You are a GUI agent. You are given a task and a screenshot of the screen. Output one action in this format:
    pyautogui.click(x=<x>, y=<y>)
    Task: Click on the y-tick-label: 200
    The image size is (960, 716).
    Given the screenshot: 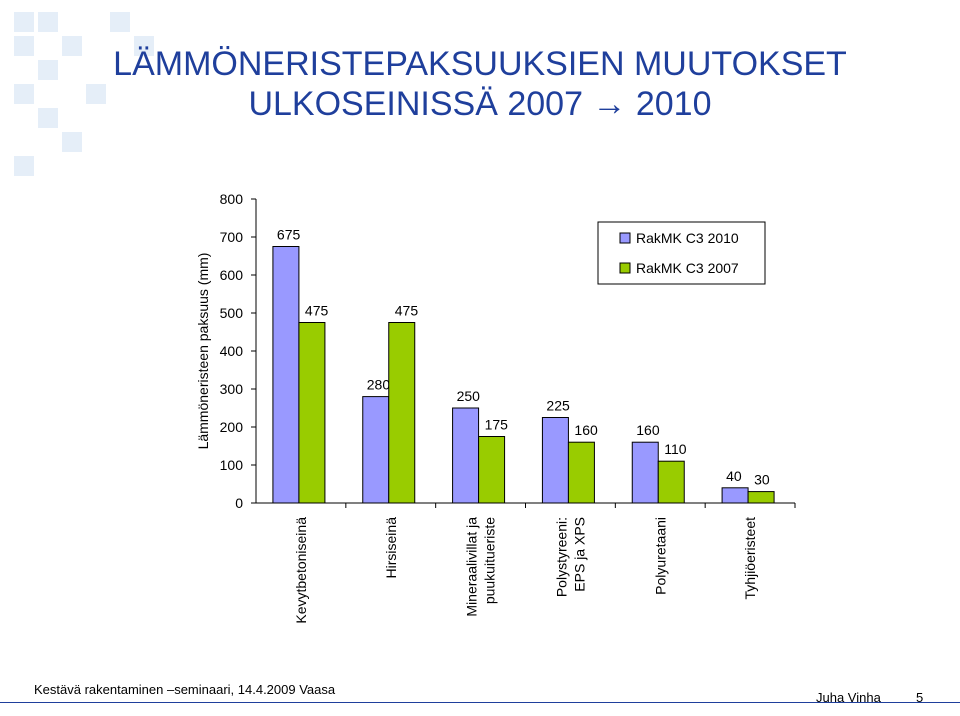 What is the action you would take?
    pyautogui.click(x=232, y=427)
    